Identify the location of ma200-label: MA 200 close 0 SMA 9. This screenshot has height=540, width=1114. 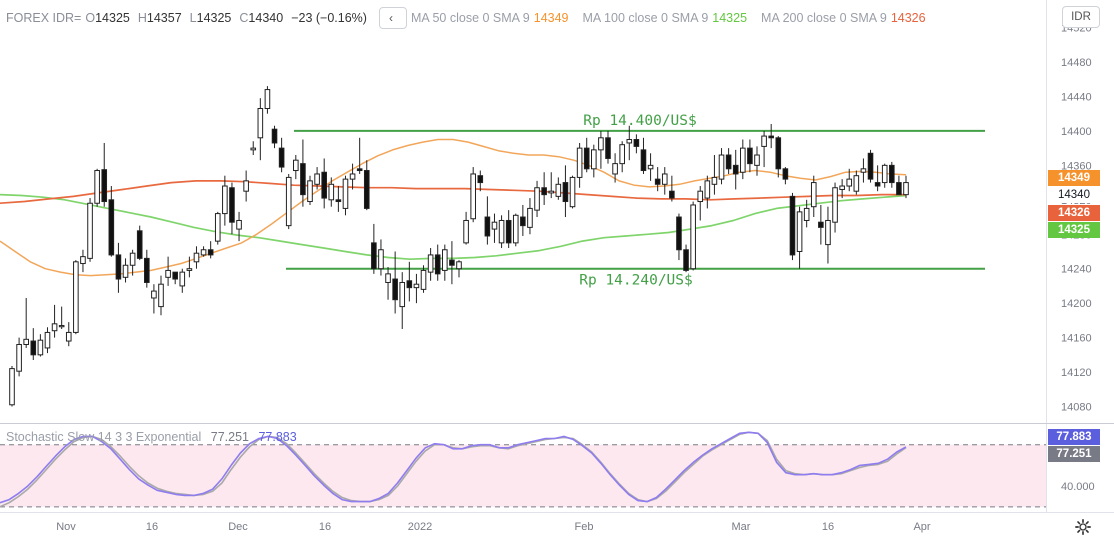
(824, 18).